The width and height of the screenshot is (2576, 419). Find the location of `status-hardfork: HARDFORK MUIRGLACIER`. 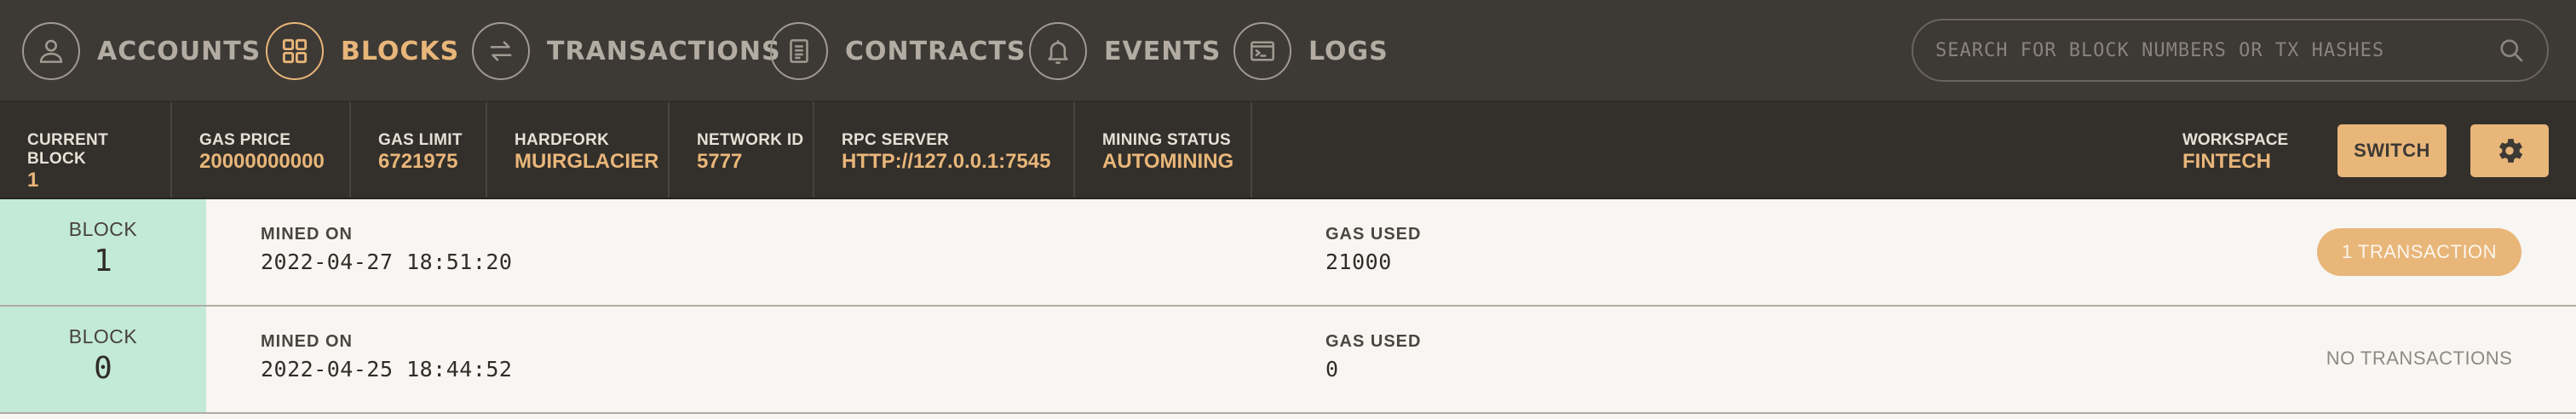

status-hardfork: HARDFORK MUIRGLACIER is located at coordinates (579, 150).